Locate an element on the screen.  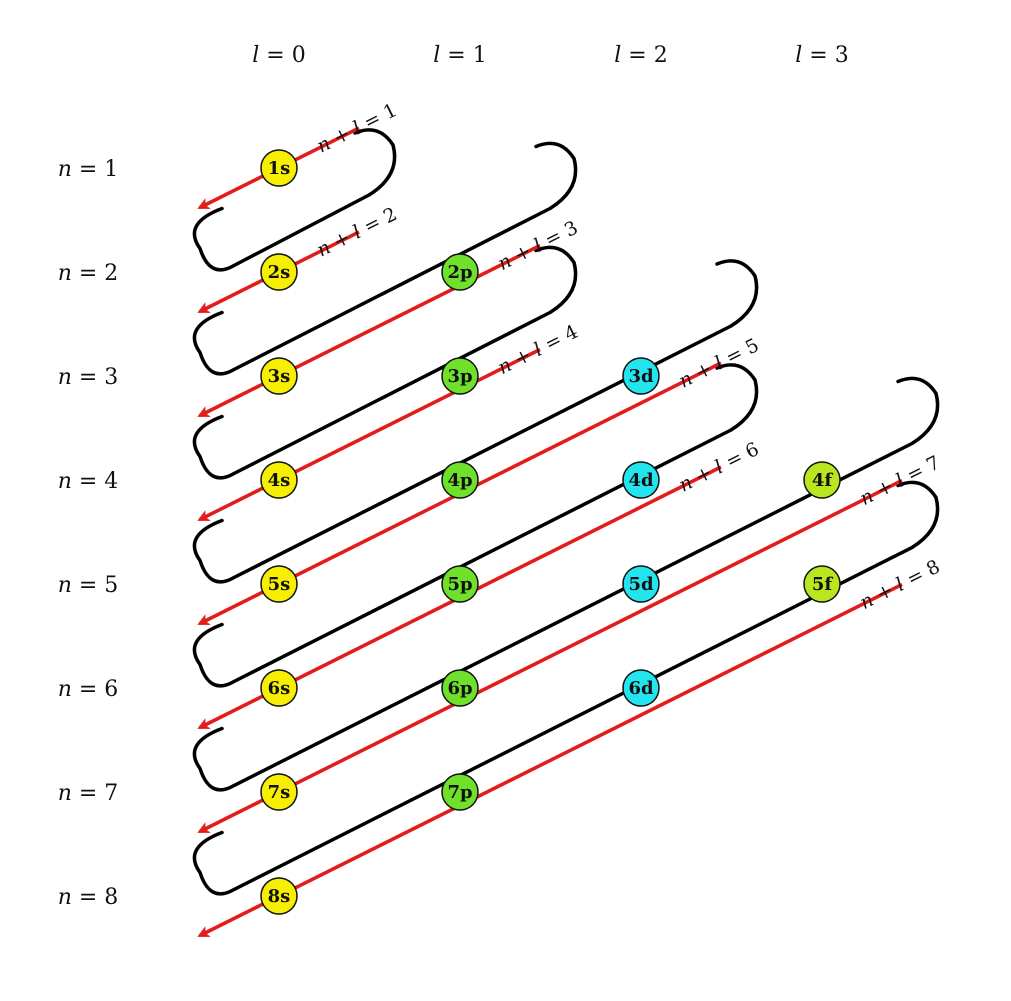
orbital-label: 5s is located at coordinates (279, 584).